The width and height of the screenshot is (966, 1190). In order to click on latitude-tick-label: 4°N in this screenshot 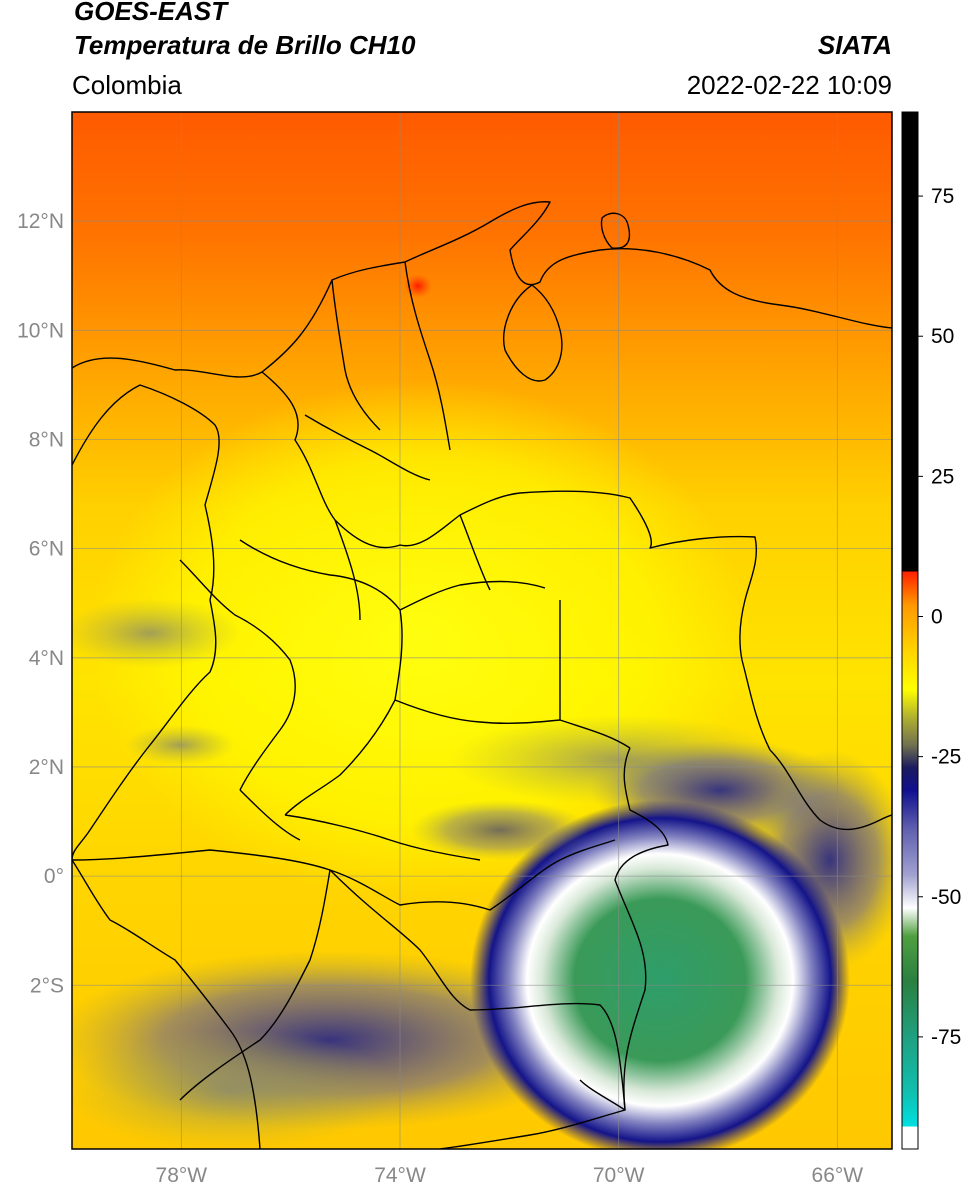, I will do `click(46, 658)`.